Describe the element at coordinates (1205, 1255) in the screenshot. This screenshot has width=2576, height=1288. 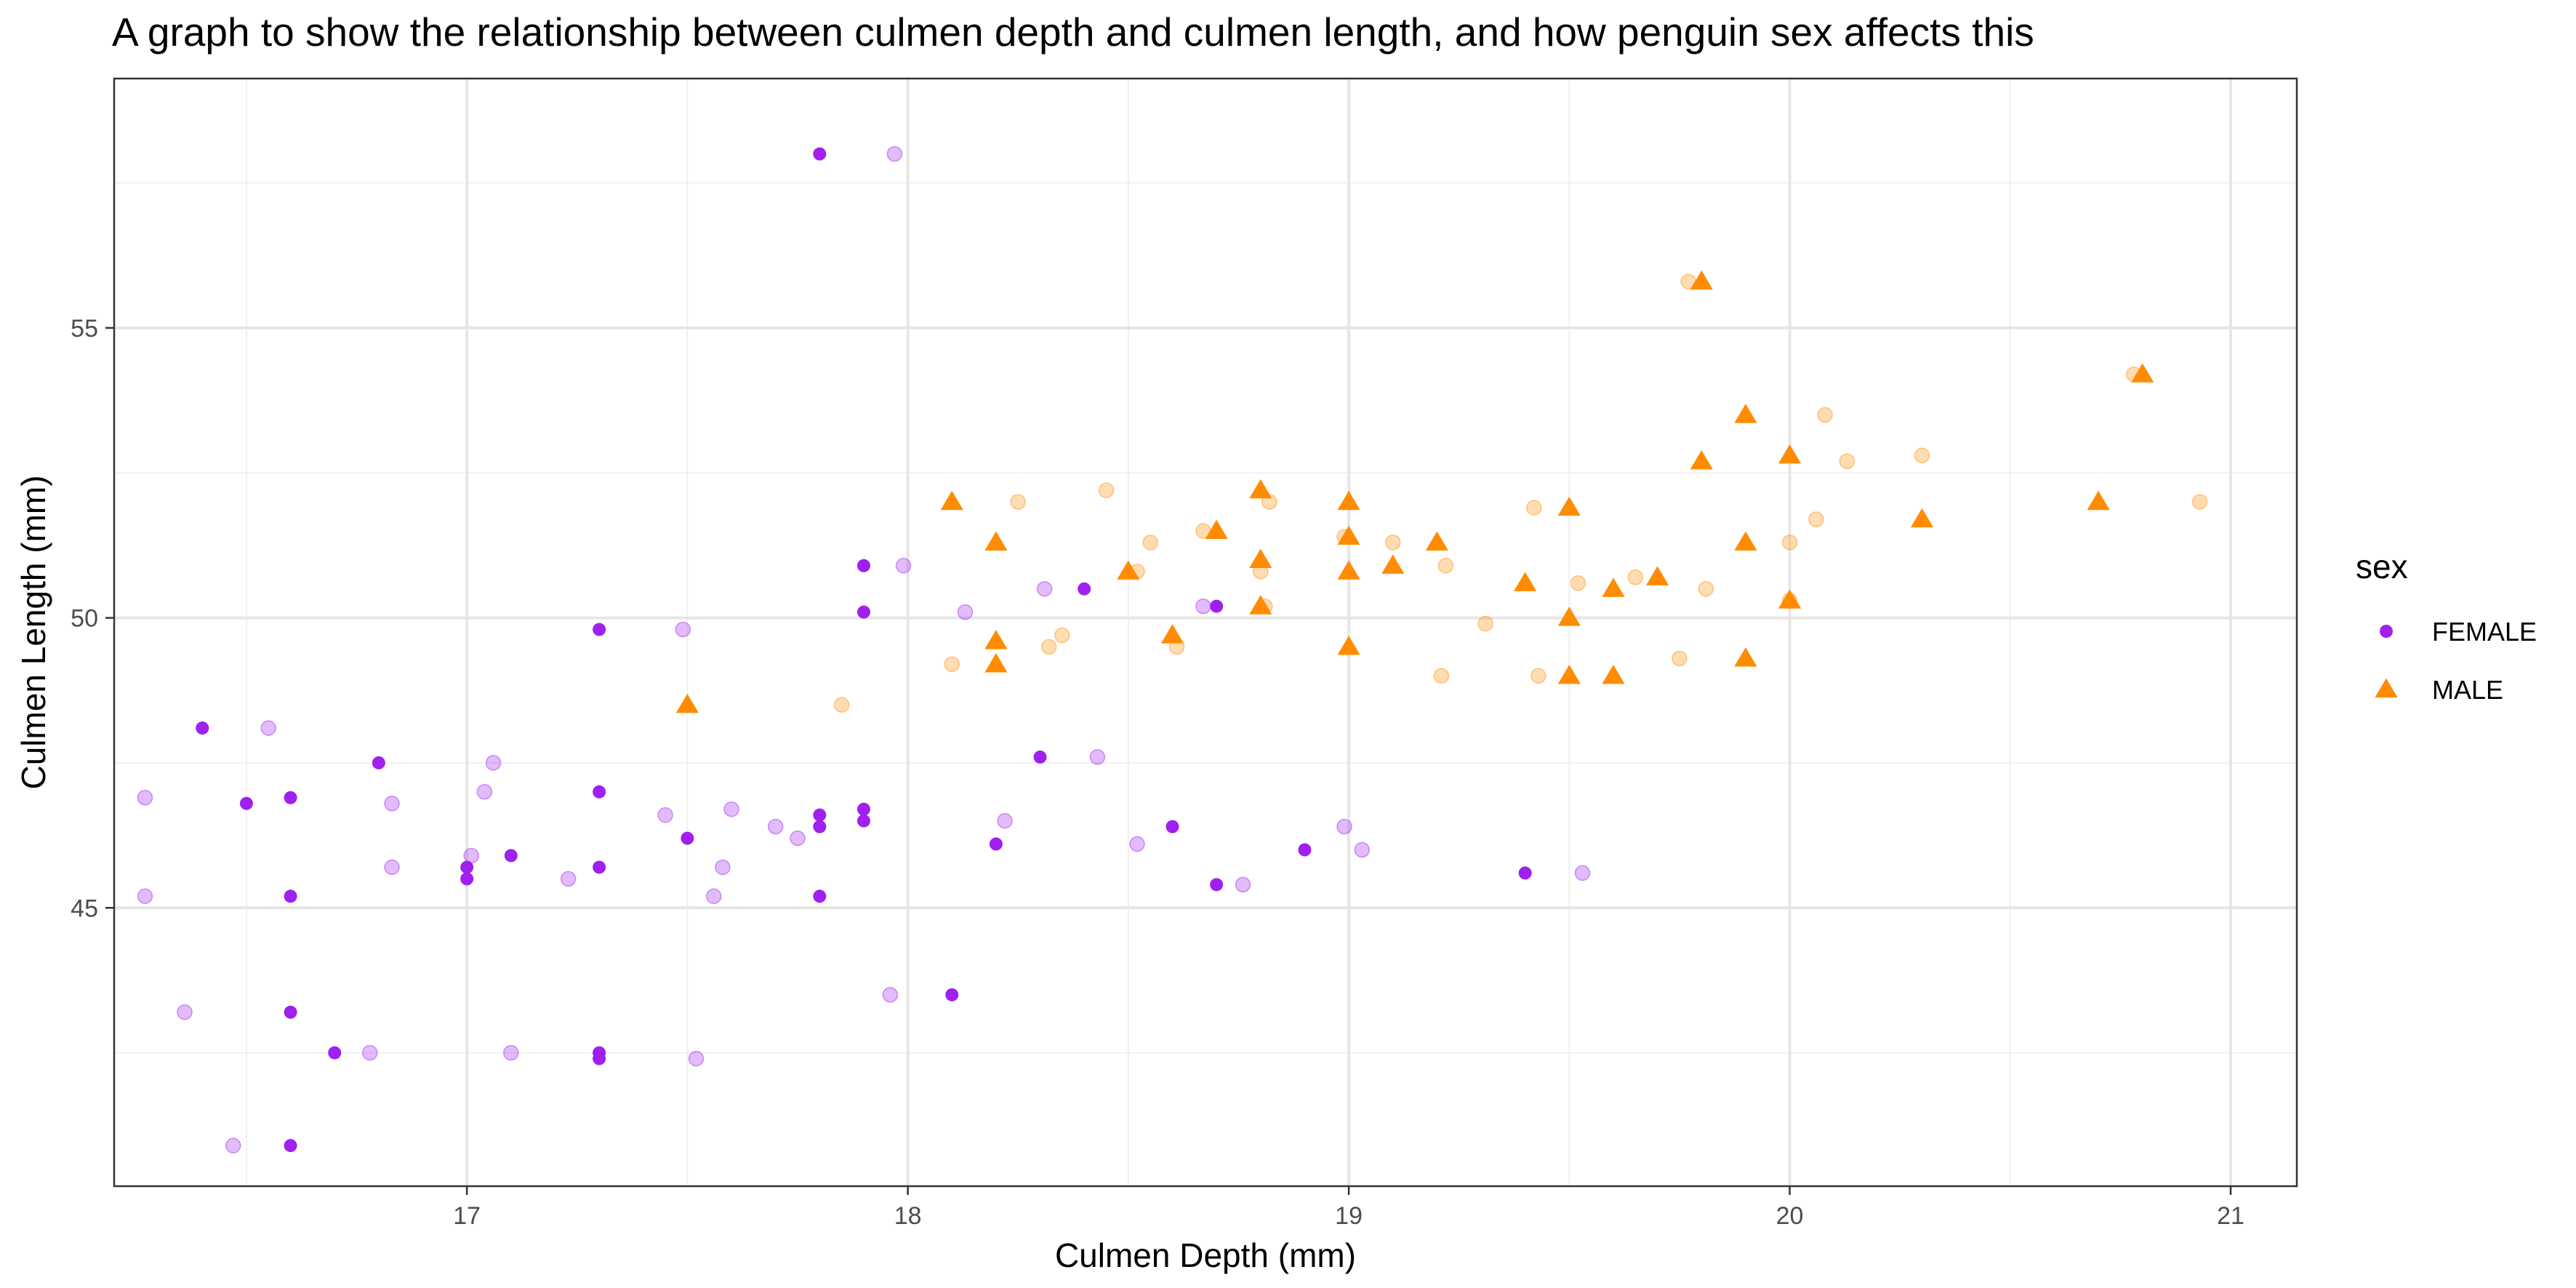
I see `x-axis-title: Culmen Depth (mm)` at that location.